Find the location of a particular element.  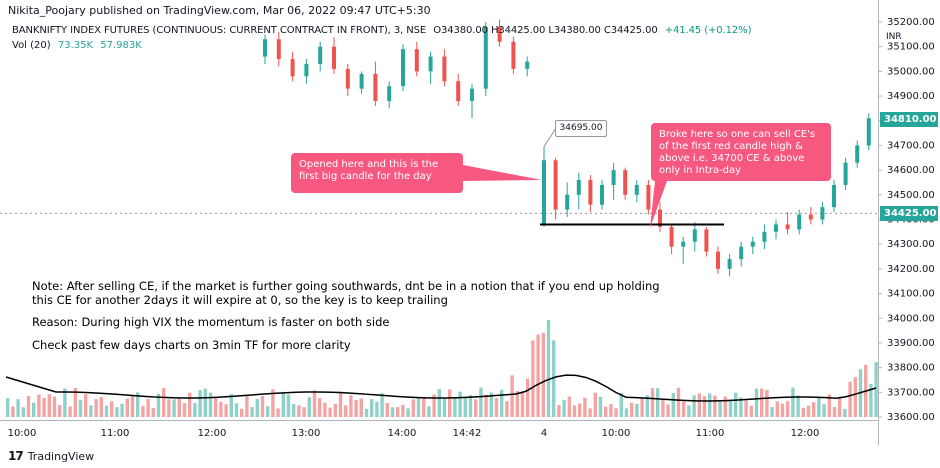

y-tick-label: 35200.00 is located at coordinates (911, 22).